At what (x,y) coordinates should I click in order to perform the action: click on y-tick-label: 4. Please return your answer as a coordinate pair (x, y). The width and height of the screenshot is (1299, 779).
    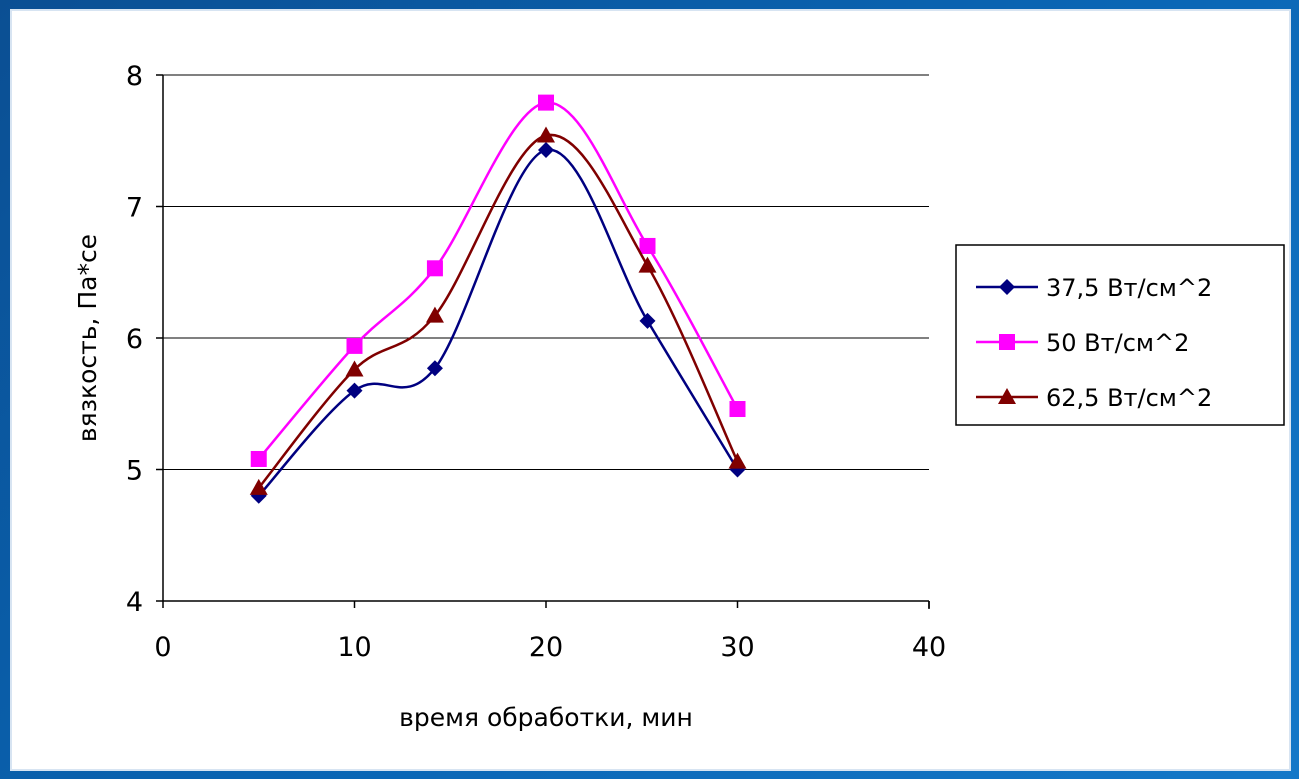
    Looking at the image, I should click on (134, 602).